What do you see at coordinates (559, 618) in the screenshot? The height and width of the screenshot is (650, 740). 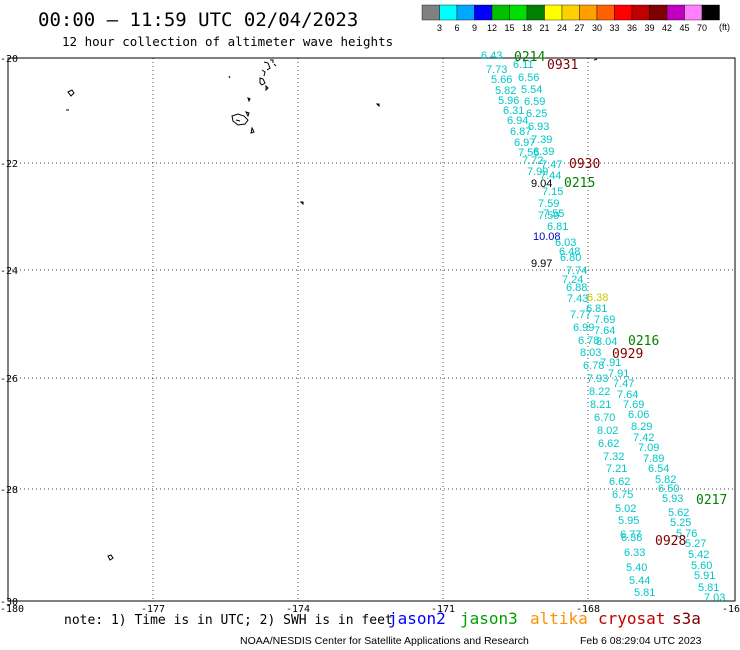 I see `satellite-name: altika` at bounding box center [559, 618].